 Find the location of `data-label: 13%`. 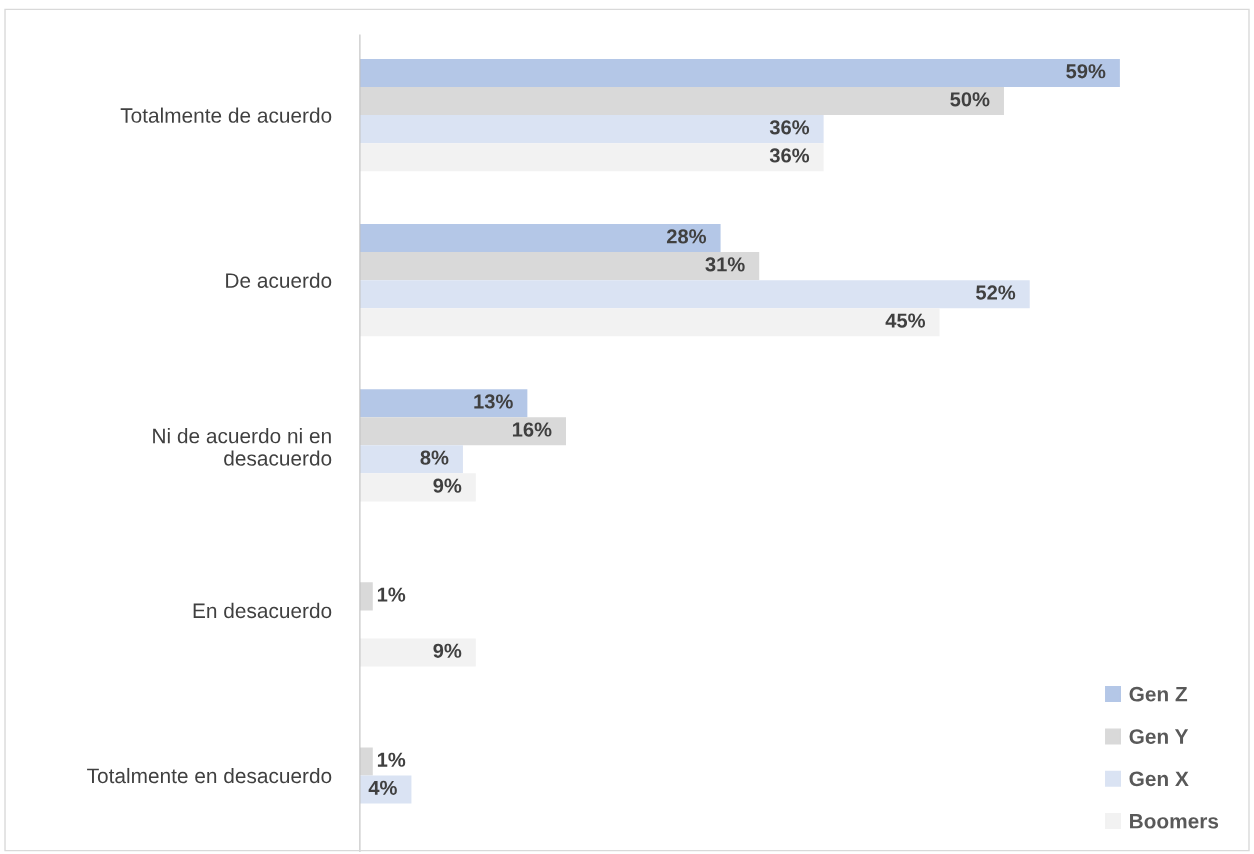

data-label: 13% is located at coordinates (493, 401).